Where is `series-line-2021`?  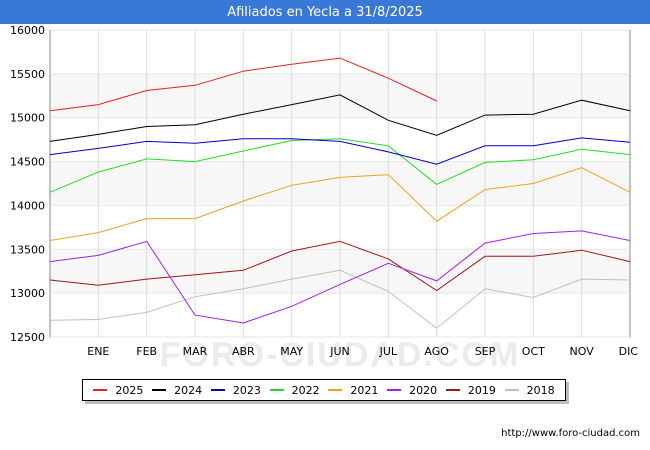
series-line-2021 is located at coordinates (340, 204).